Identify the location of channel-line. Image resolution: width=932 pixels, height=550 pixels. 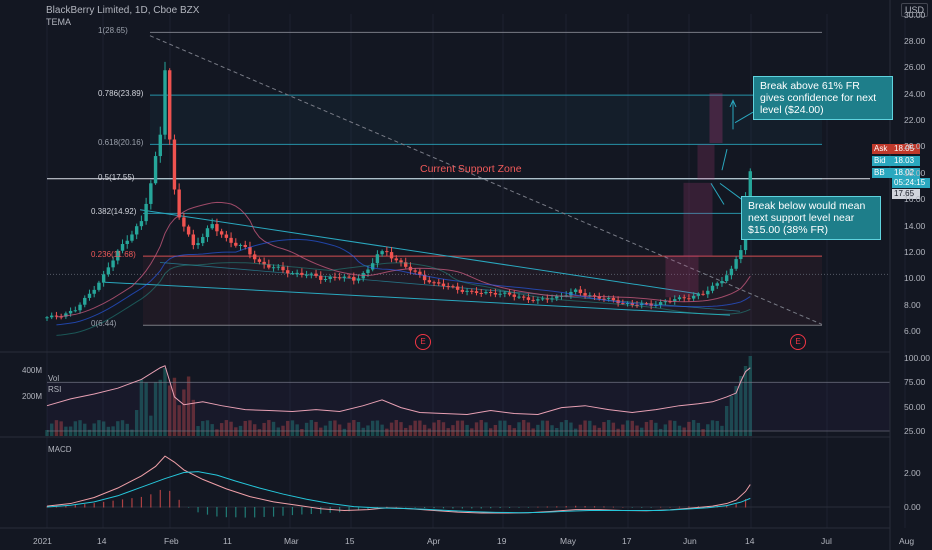
(450, 287).